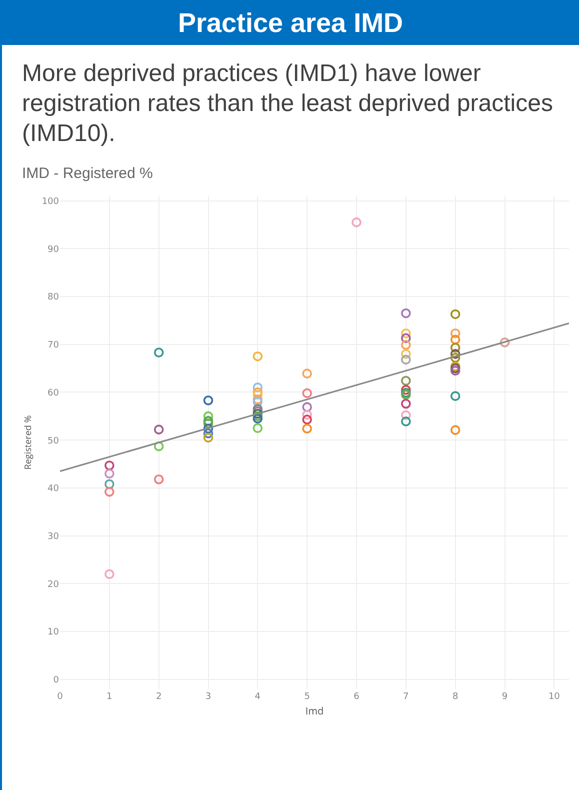 This screenshot has width=579, height=790. I want to click on x-tick-label: 9, so click(505, 697).